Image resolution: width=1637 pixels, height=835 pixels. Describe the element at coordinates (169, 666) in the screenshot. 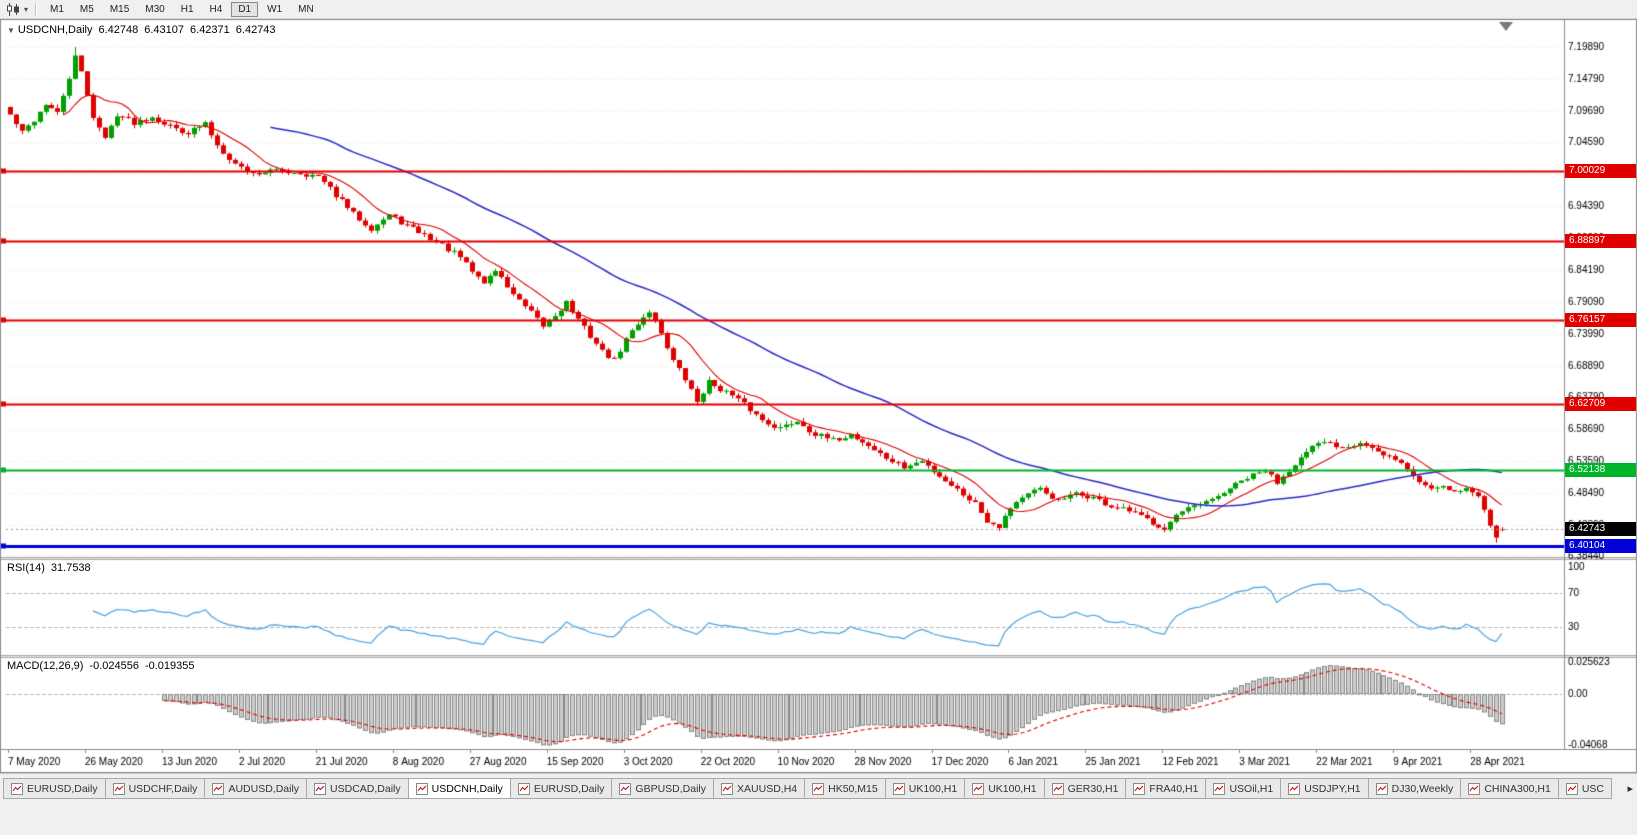

I see `macd-signal-value: -0.019355` at that location.